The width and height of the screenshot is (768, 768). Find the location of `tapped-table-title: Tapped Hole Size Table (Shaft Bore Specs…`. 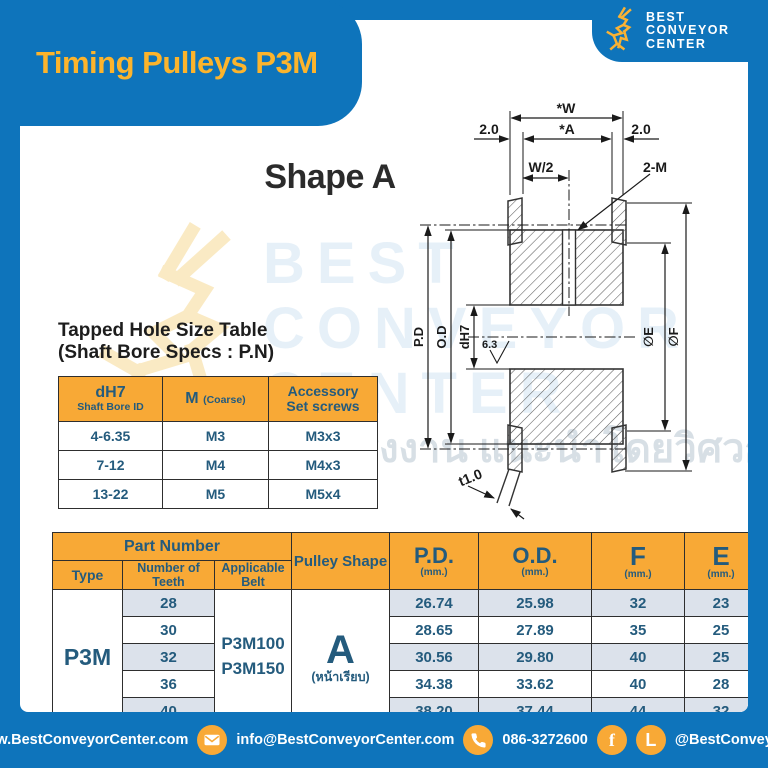

tapped-table-title: Tapped Hole Size Table (Shaft Bore Specs… is located at coordinates (166, 342).